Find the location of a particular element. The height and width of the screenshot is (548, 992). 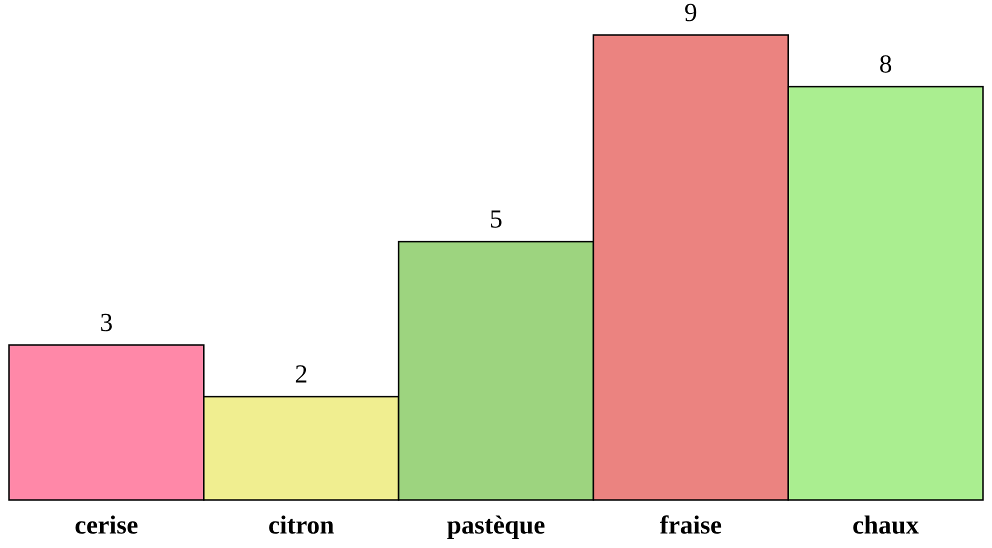

data-label: 9 is located at coordinates (691, 13).